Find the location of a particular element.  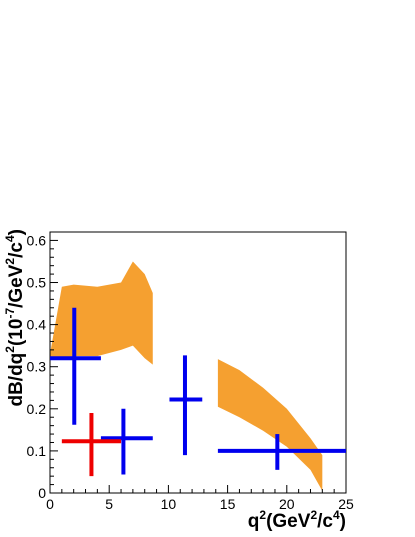

y-tick-label: 0.4 is located at coordinates (37, 325).